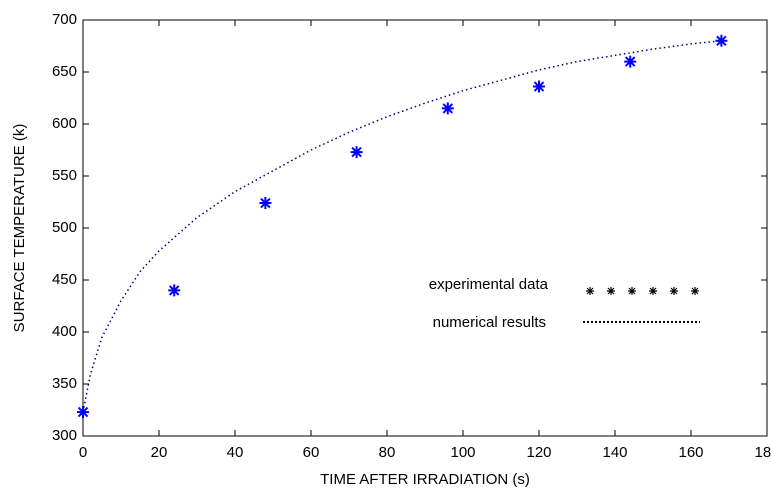 Image resolution: width=771 pixels, height=491 pixels. I want to click on y-tick-label: 400, so click(64, 331).